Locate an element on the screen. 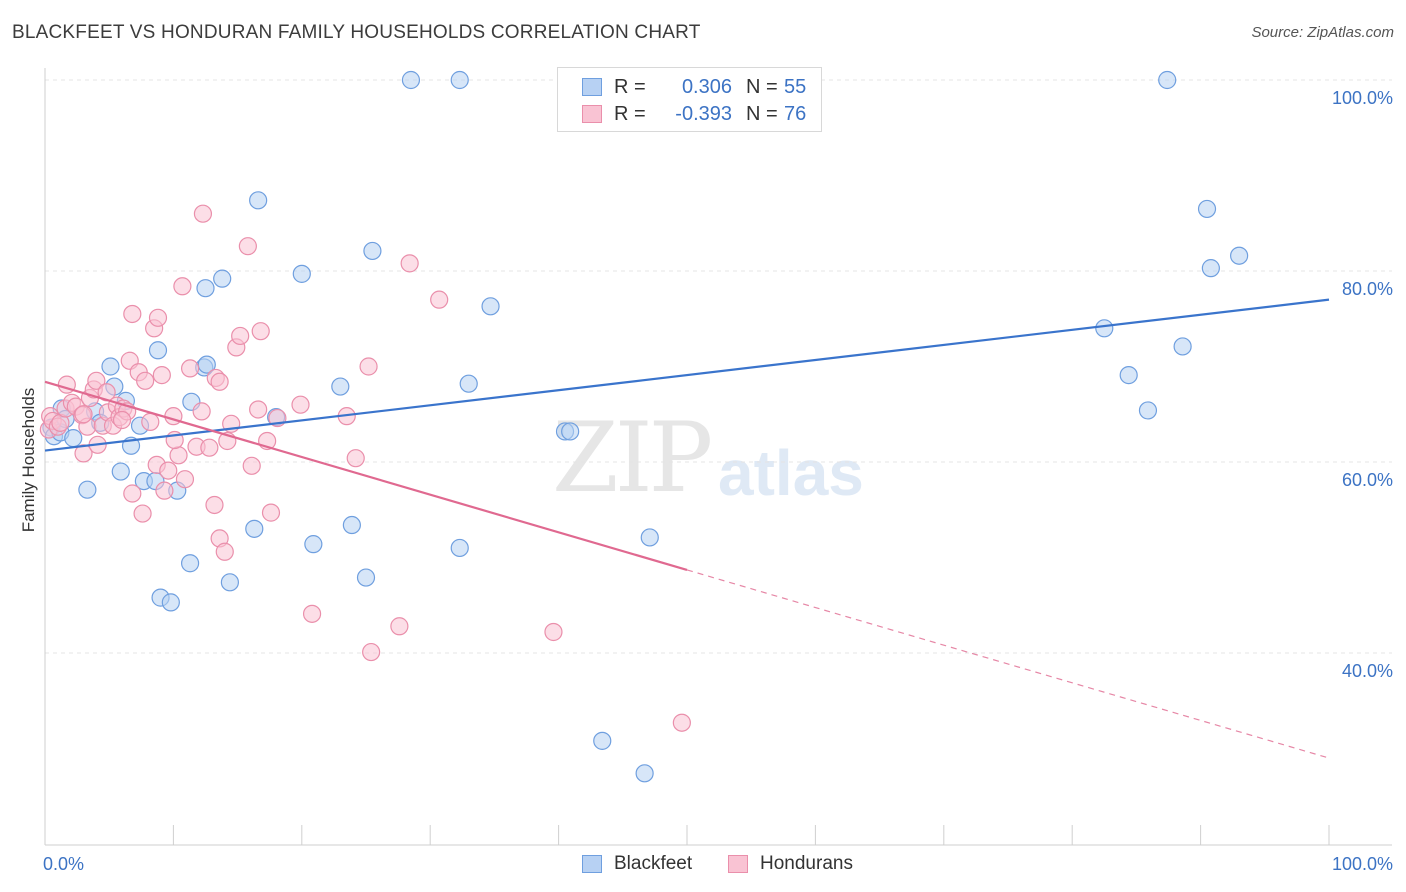 The width and height of the screenshot is (1406, 892). x-tick-label-min: 0.0% is located at coordinates (63, 864).